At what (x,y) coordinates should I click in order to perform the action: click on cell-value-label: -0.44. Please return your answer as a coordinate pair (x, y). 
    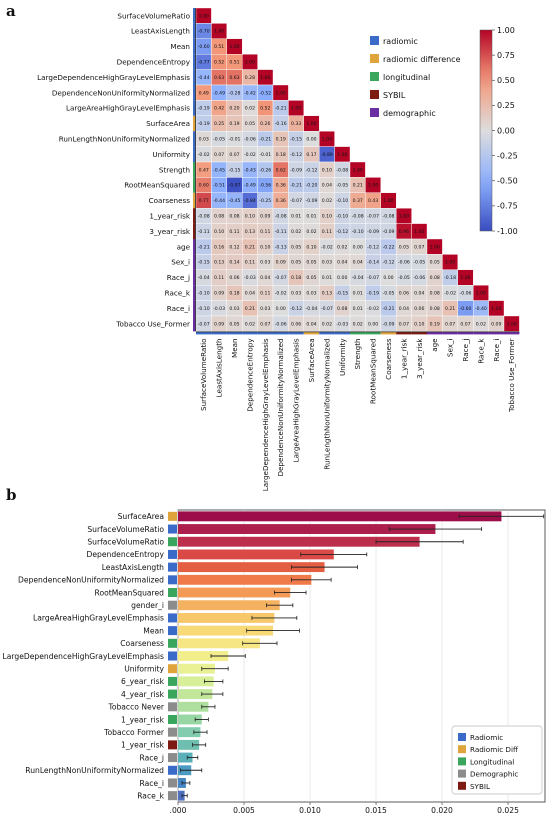
    Looking at the image, I should click on (219, 201).